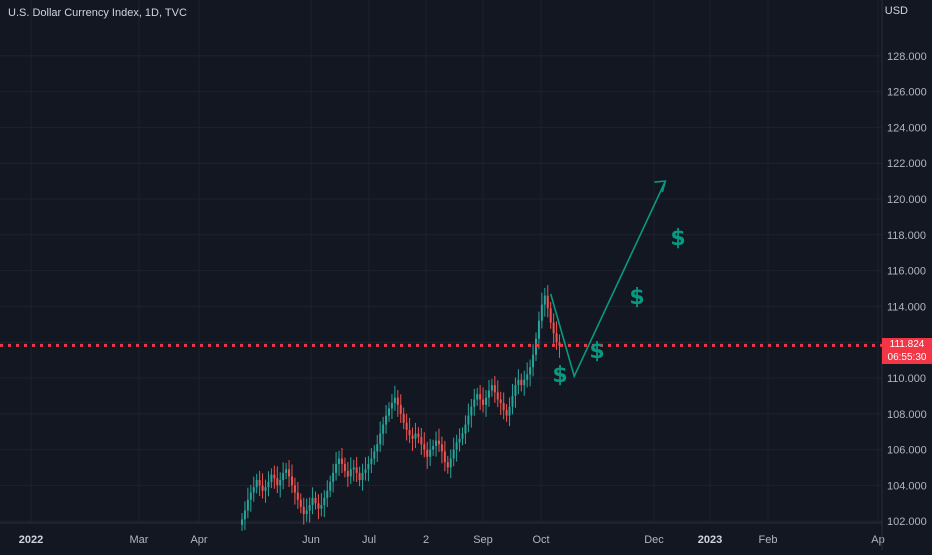  What do you see at coordinates (907, 357) in the screenshot?
I see `bar-countdown: 06:55:30` at bounding box center [907, 357].